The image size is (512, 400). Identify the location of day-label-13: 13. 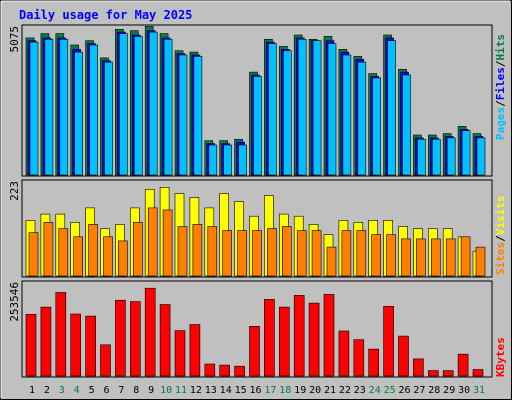
(211, 390).